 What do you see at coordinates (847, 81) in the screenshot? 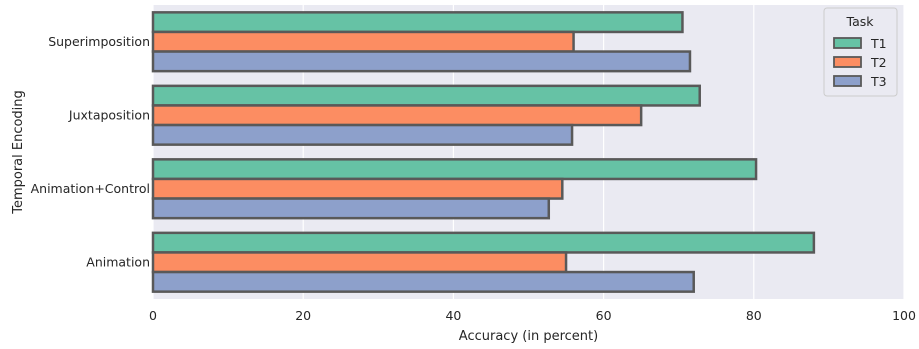
I see `legend-swatch-t3` at bounding box center [847, 81].